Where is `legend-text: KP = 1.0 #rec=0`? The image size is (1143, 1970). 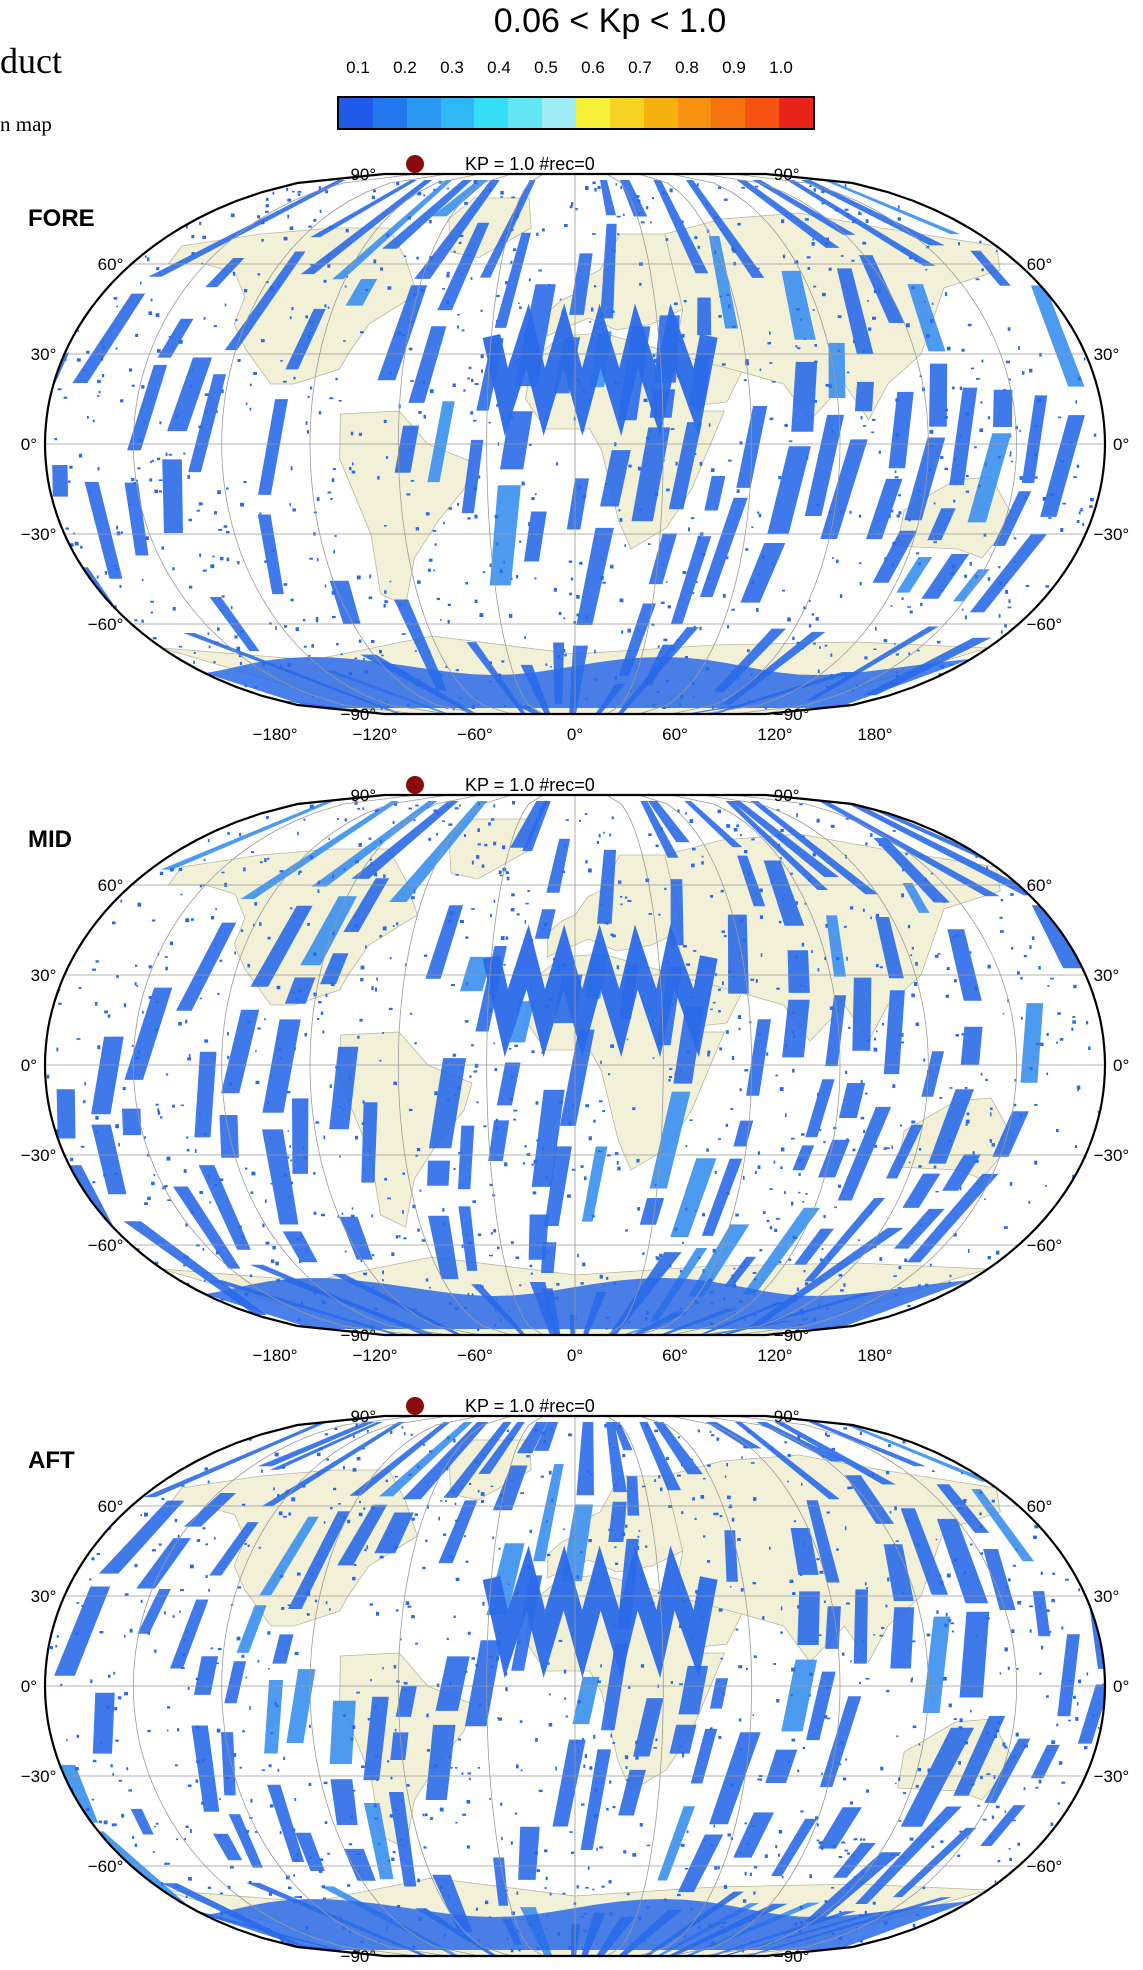 legend-text: KP = 1.0 #rec=0 is located at coordinates (530, 164).